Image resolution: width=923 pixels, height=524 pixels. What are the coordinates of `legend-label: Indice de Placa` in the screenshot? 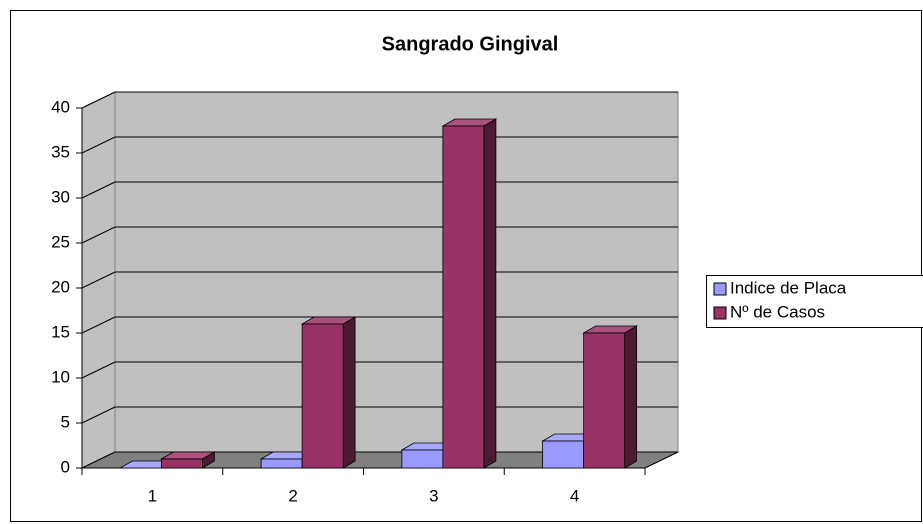 It's located at (788, 287).